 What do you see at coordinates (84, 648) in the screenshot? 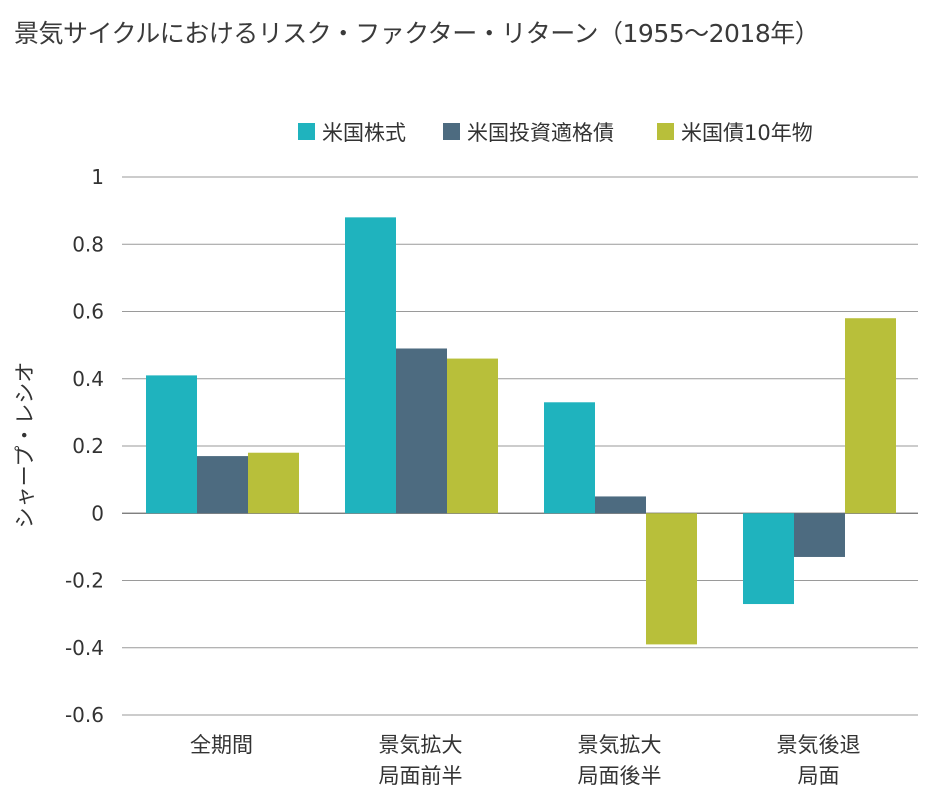
I see `y-tick-label: -0.4` at bounding box center [84, 648].